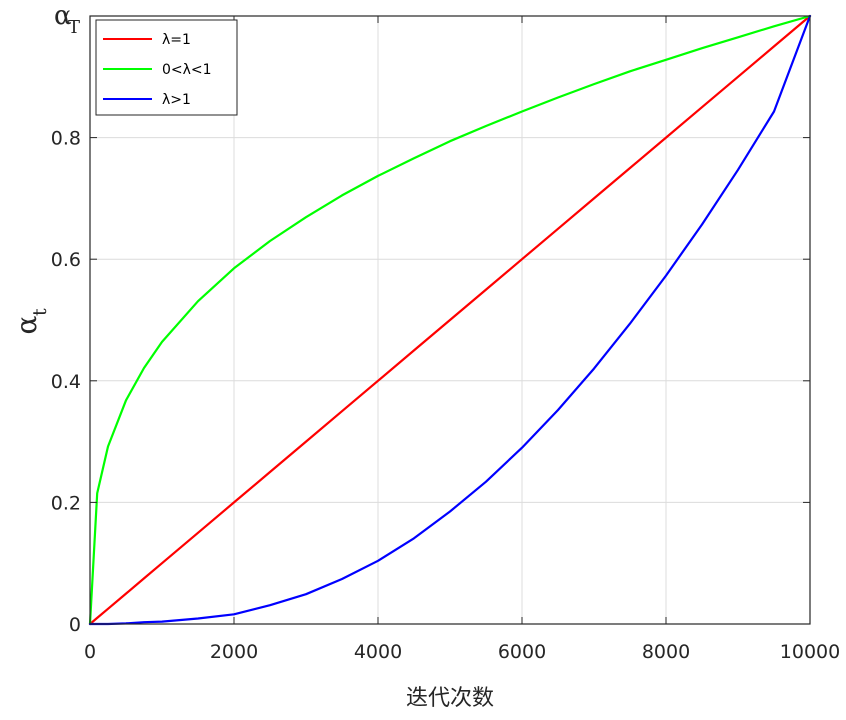 The width and height of the screenshot is (846, 720). Describe the element at coordinates (522, 652) in the screenshot. I see `x-tick-label: 6000` at that location.